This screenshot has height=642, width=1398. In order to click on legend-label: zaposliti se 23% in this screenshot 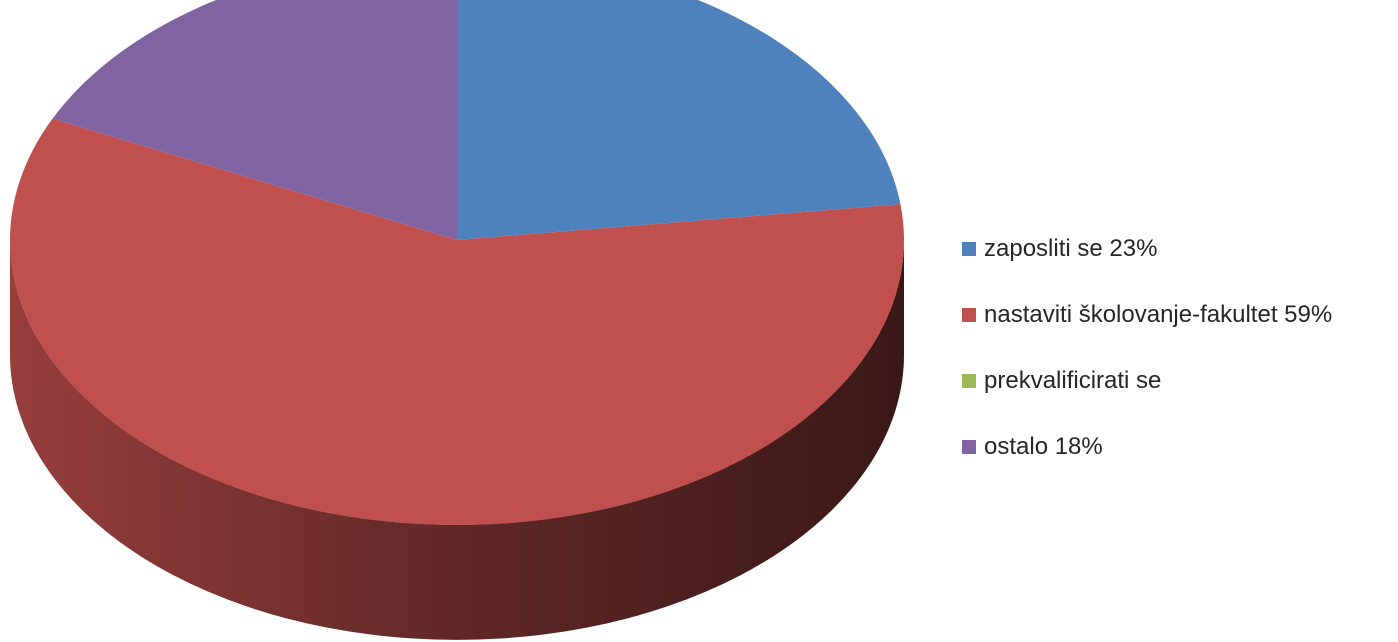, I will do `click(1071, 248)`.